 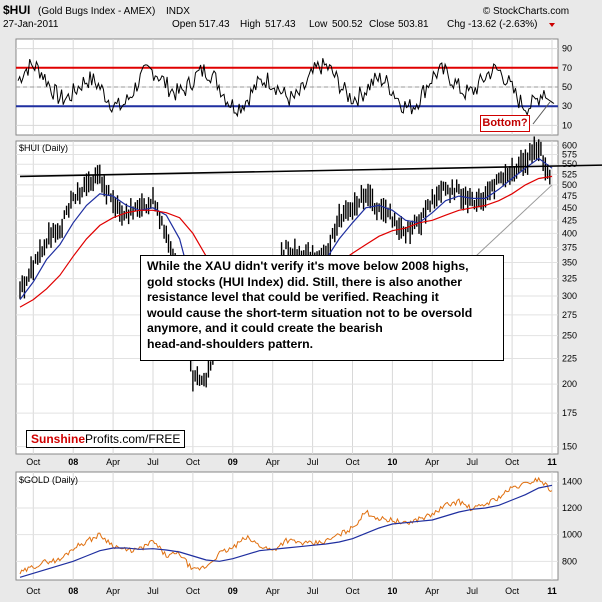 What do you see at coordinates (569, 447) in the screenshot?
I see `price-tick-label: 150` at bounding box center [569, 447].